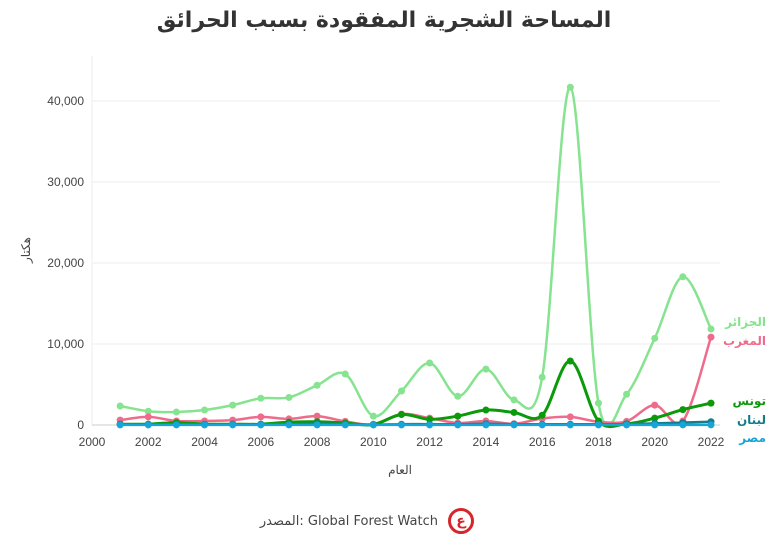  Describe the element at coordinates (751, 420) in the screenshot. I see `series-label: لبنان` at that location.